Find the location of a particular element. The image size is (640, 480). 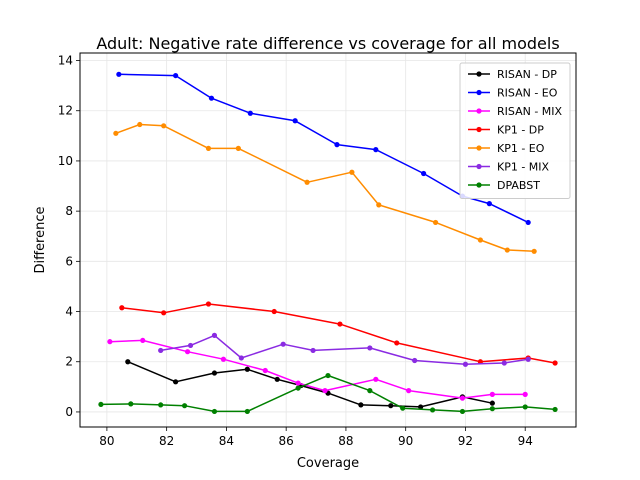

legend-item-kp1-eo: KP1 - EO is located at coordinates (506, 148).